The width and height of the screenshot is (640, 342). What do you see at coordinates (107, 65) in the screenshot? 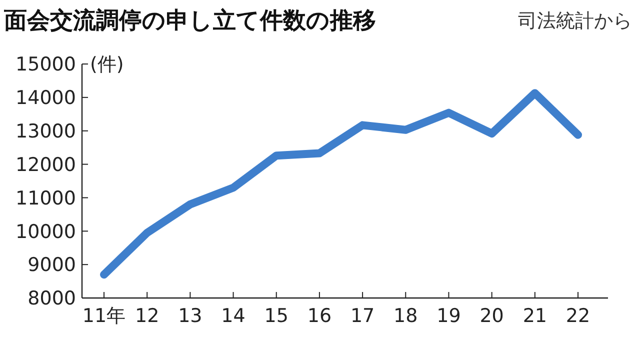
I see `y-axis-title: (件)` at bounding box center [107, 65].